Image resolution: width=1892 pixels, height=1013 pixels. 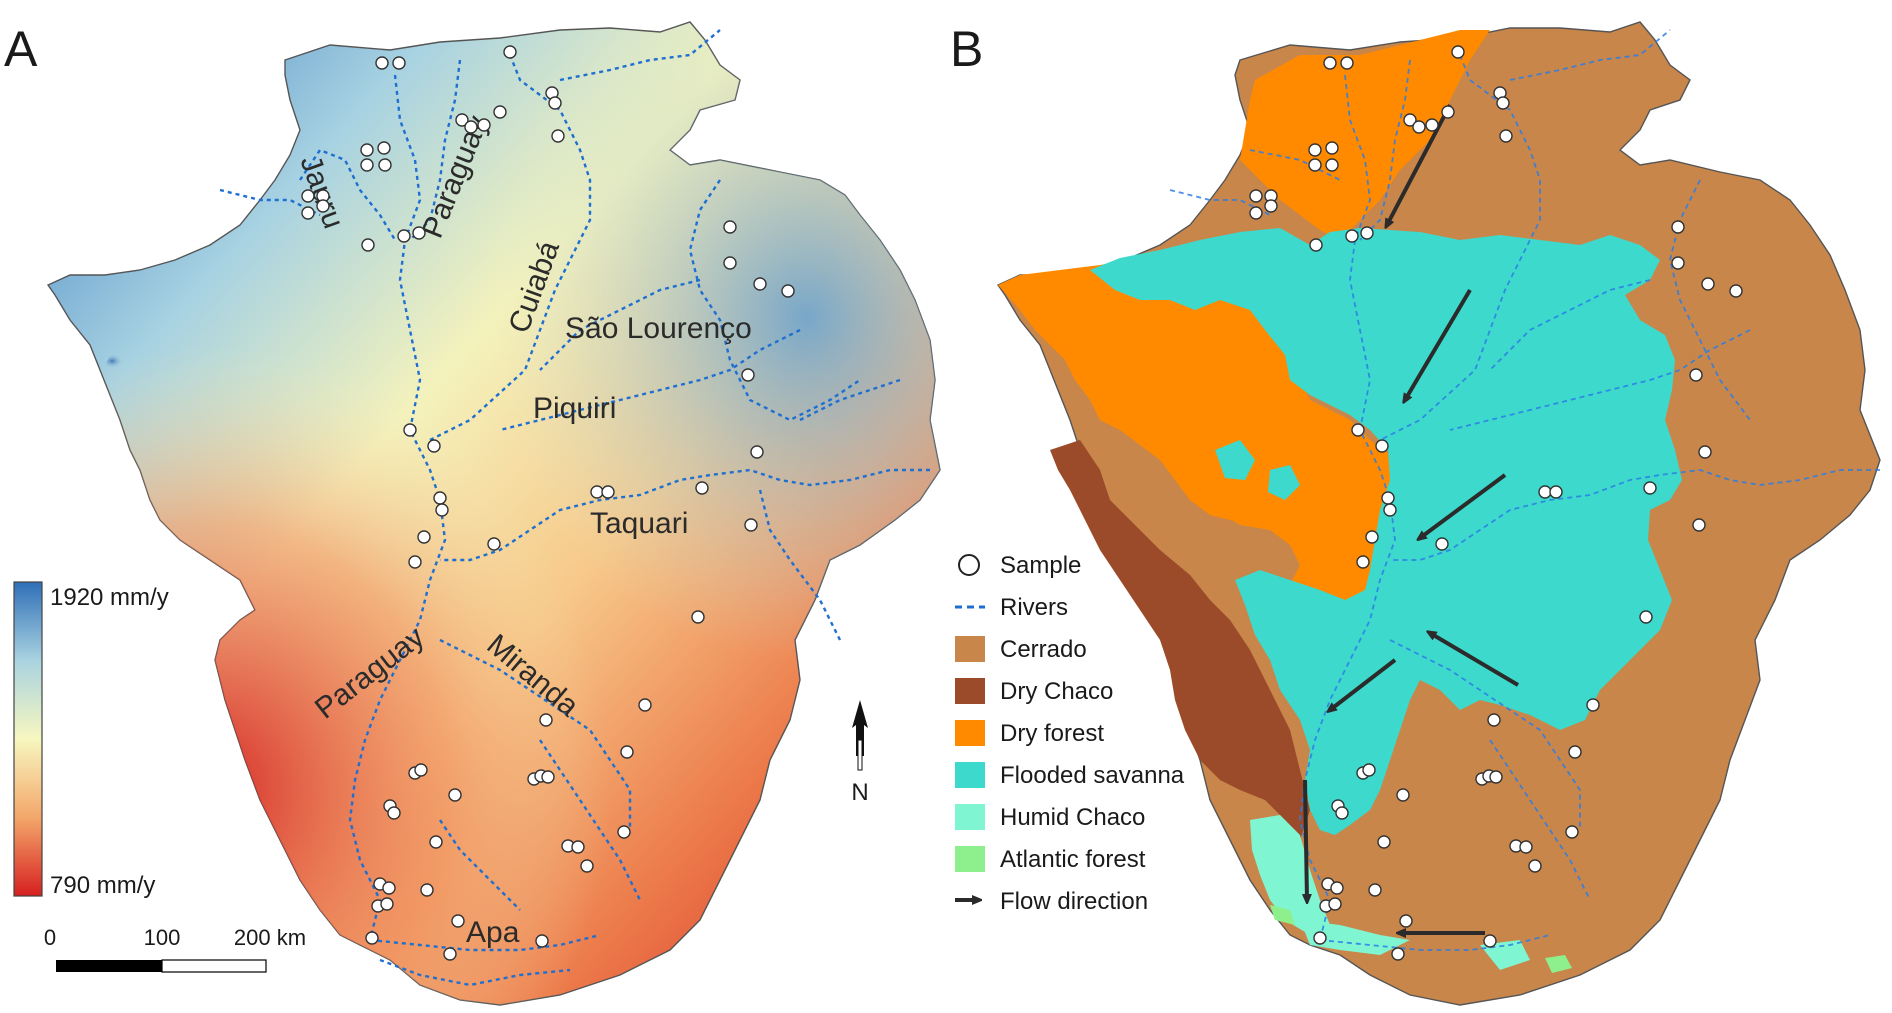 What do you see at coordinates (970, 817) in the screenshot?
I see `legend-humid-chaco-swatch` at bounding box center [970, 817].